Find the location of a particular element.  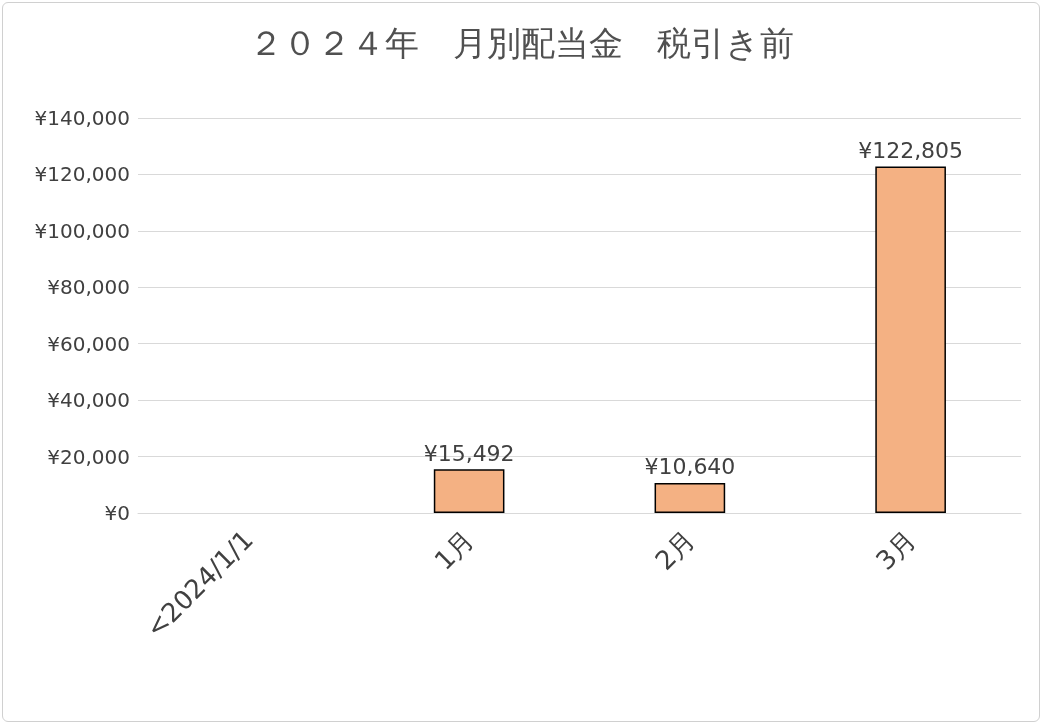

y-tick-label: ¥140,000 is located at coordinates (82, 118).